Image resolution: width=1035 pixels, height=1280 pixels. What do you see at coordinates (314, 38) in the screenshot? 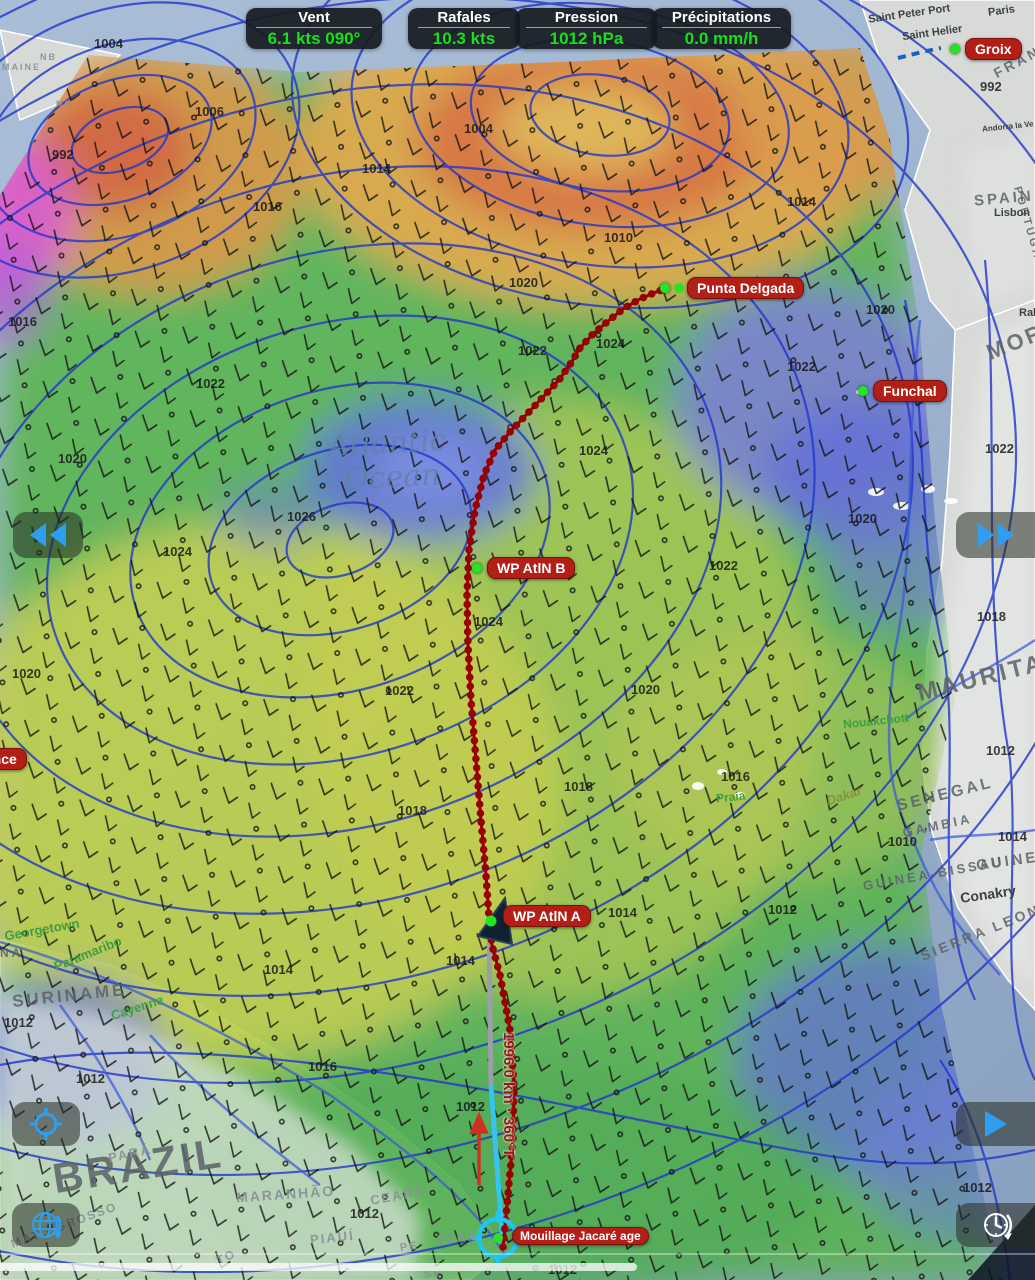
I see `metric-value: 6.1 kts 090°` at bounding box center [314, 38].